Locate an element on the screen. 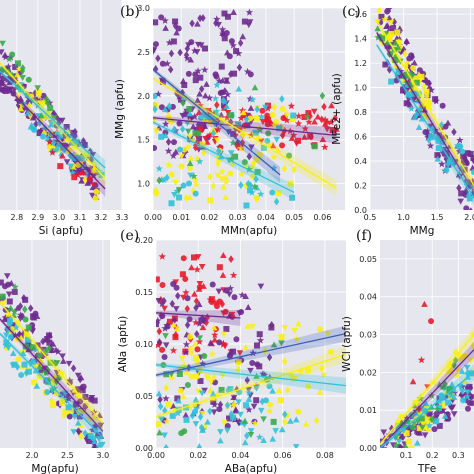  trend-line is located at coordinates (427, 409).